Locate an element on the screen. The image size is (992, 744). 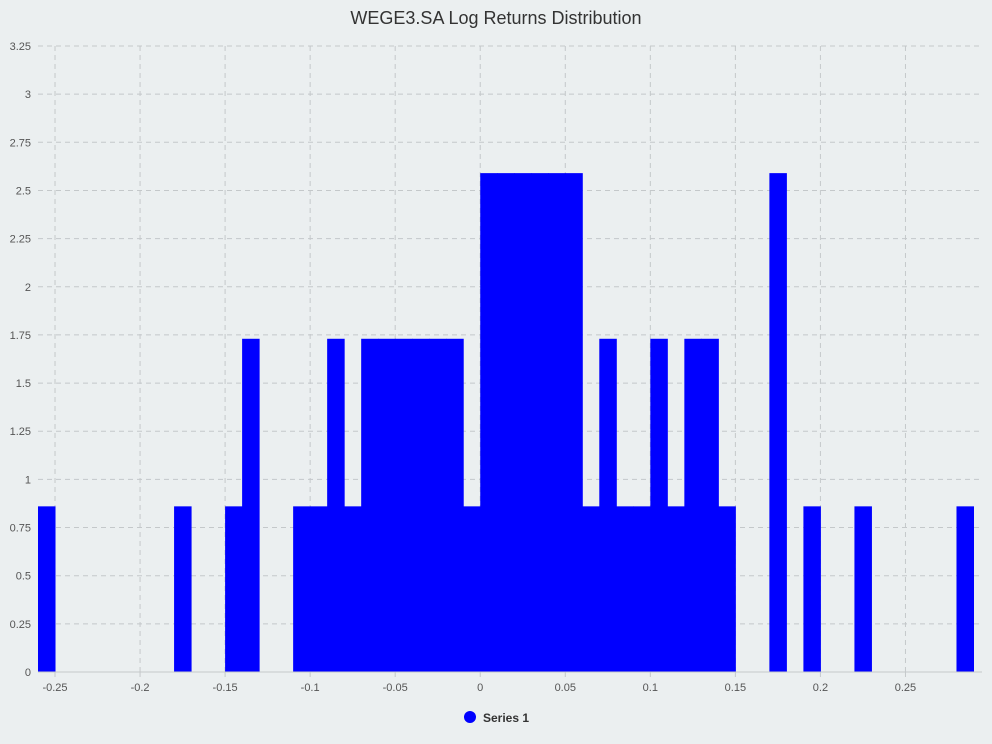
y-tick-label: 1.75 is located at coordinates (20, 336).